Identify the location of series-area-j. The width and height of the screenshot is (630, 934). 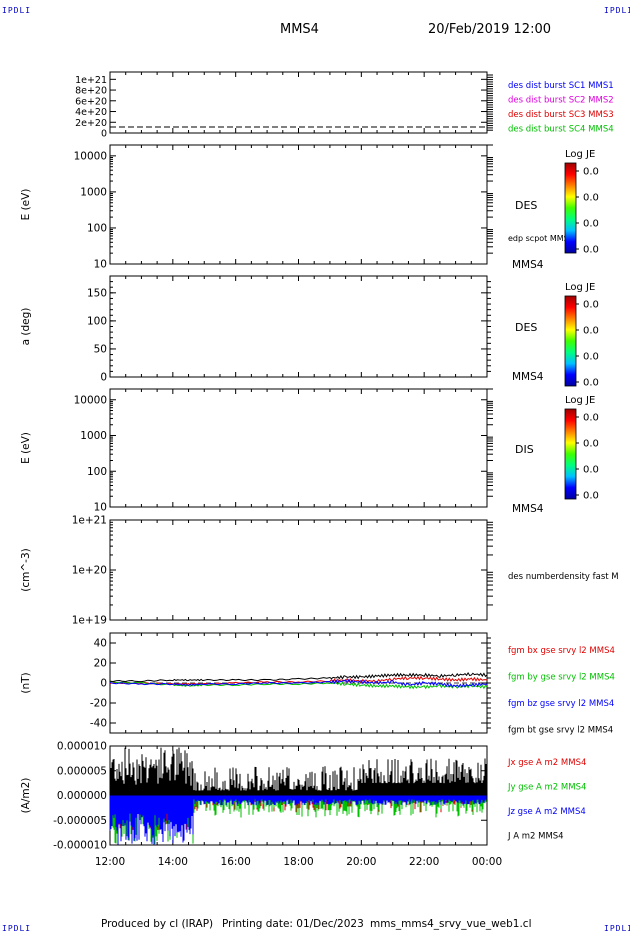
(298, 771).